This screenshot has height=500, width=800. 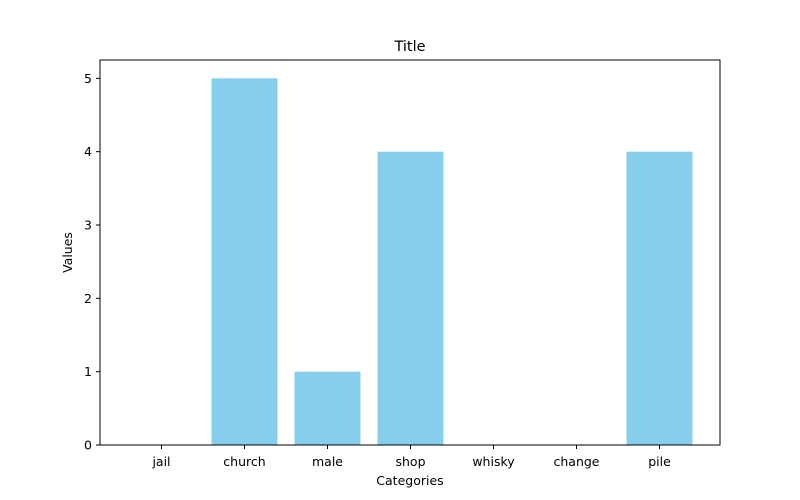 I want to click on bar-male, so click(x=327, y=408).